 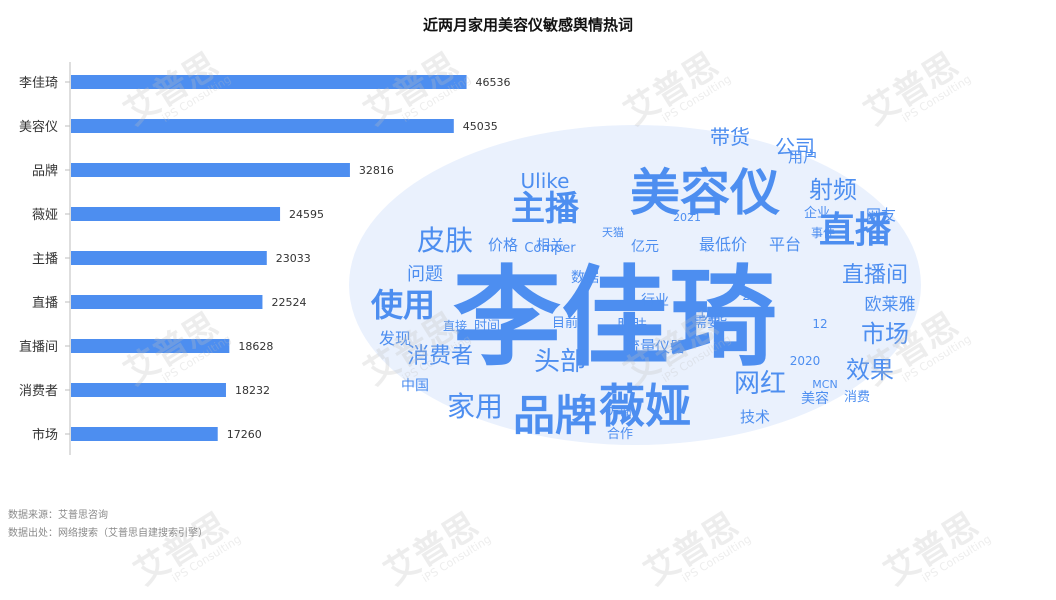 What do you see at coordinates (805, 361) in the screenshot?
I see `cloud-word: 2020` at bounding box center [805, 361].